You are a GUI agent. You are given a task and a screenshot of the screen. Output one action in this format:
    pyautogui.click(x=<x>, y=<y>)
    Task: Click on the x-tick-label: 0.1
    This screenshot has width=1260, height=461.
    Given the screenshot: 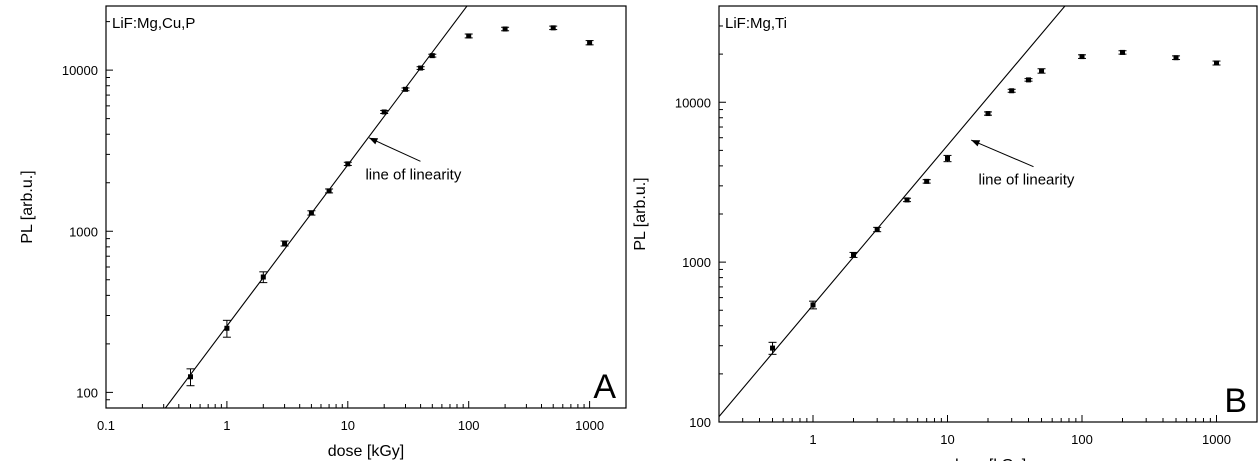 What is the action you would take?
    pyautogui.click(x=106, y=425)
    